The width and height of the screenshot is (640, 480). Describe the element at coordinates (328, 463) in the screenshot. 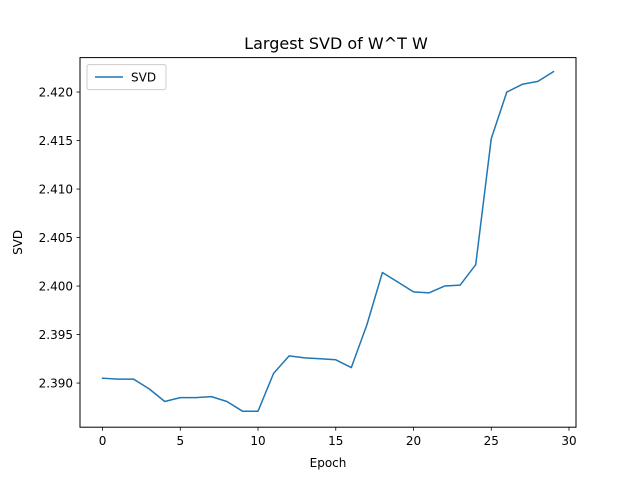

I see `x-axis-label: Epoch` at that location.